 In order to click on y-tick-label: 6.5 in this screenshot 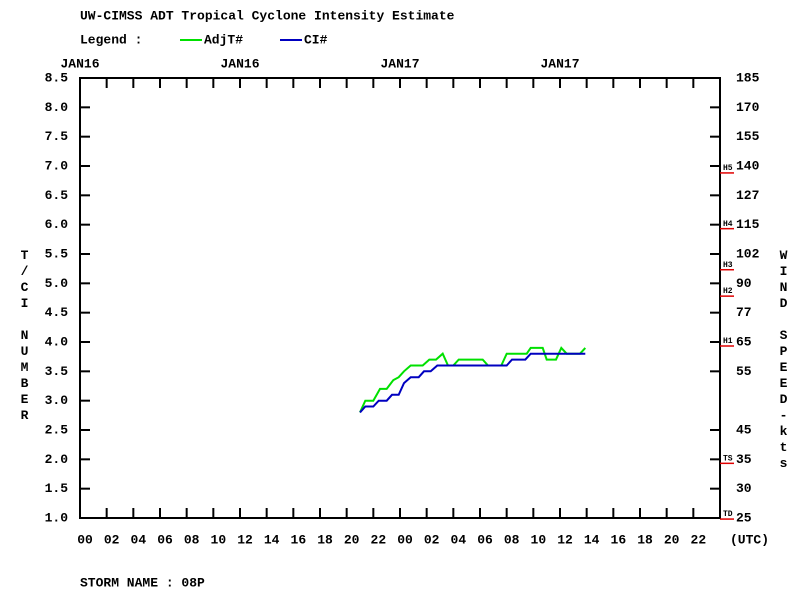, I will do `click(57, 195)`.